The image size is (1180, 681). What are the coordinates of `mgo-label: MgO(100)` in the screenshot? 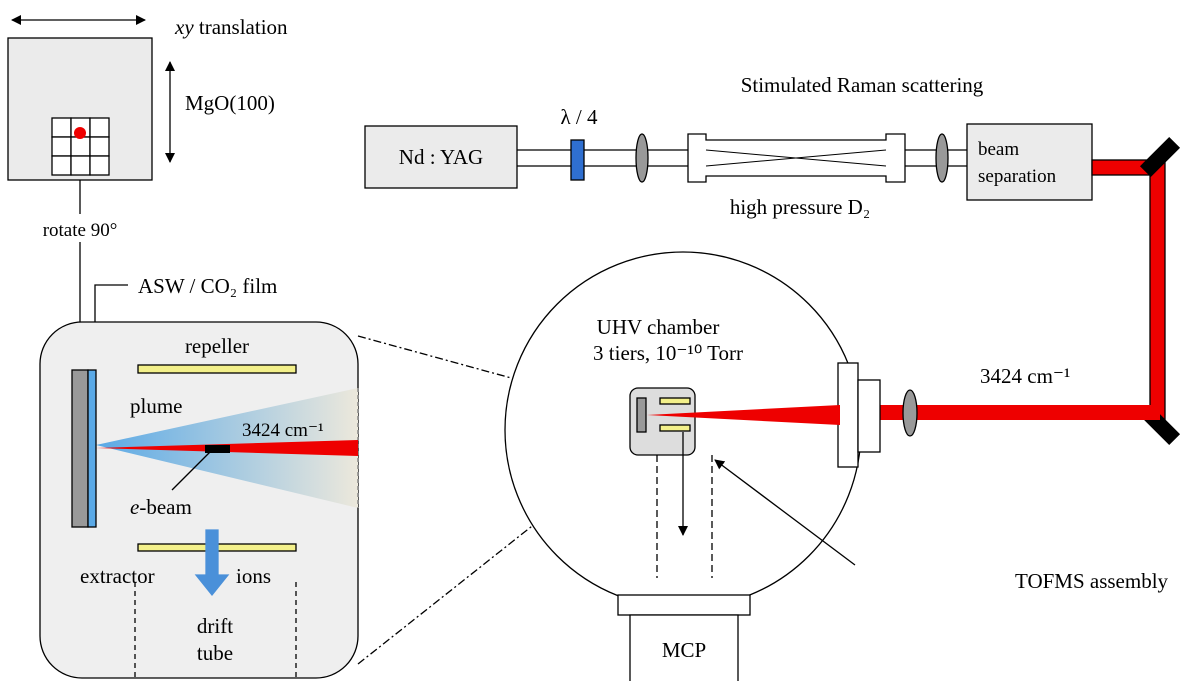 It's located at (230, 103).